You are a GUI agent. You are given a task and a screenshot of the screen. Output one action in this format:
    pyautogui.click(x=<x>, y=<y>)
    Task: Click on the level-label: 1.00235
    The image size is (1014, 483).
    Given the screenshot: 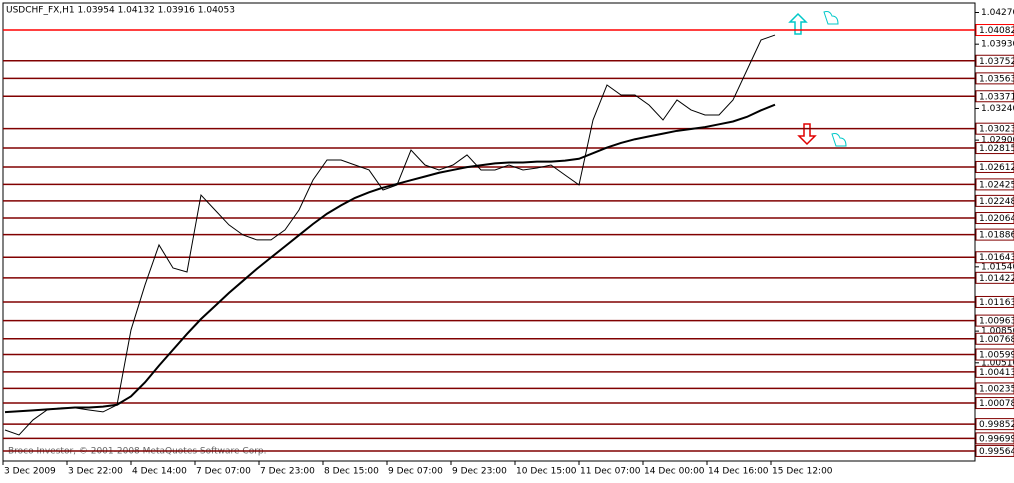 What is the action you would take?
    pyautogui.click(x=996, y=389)
    